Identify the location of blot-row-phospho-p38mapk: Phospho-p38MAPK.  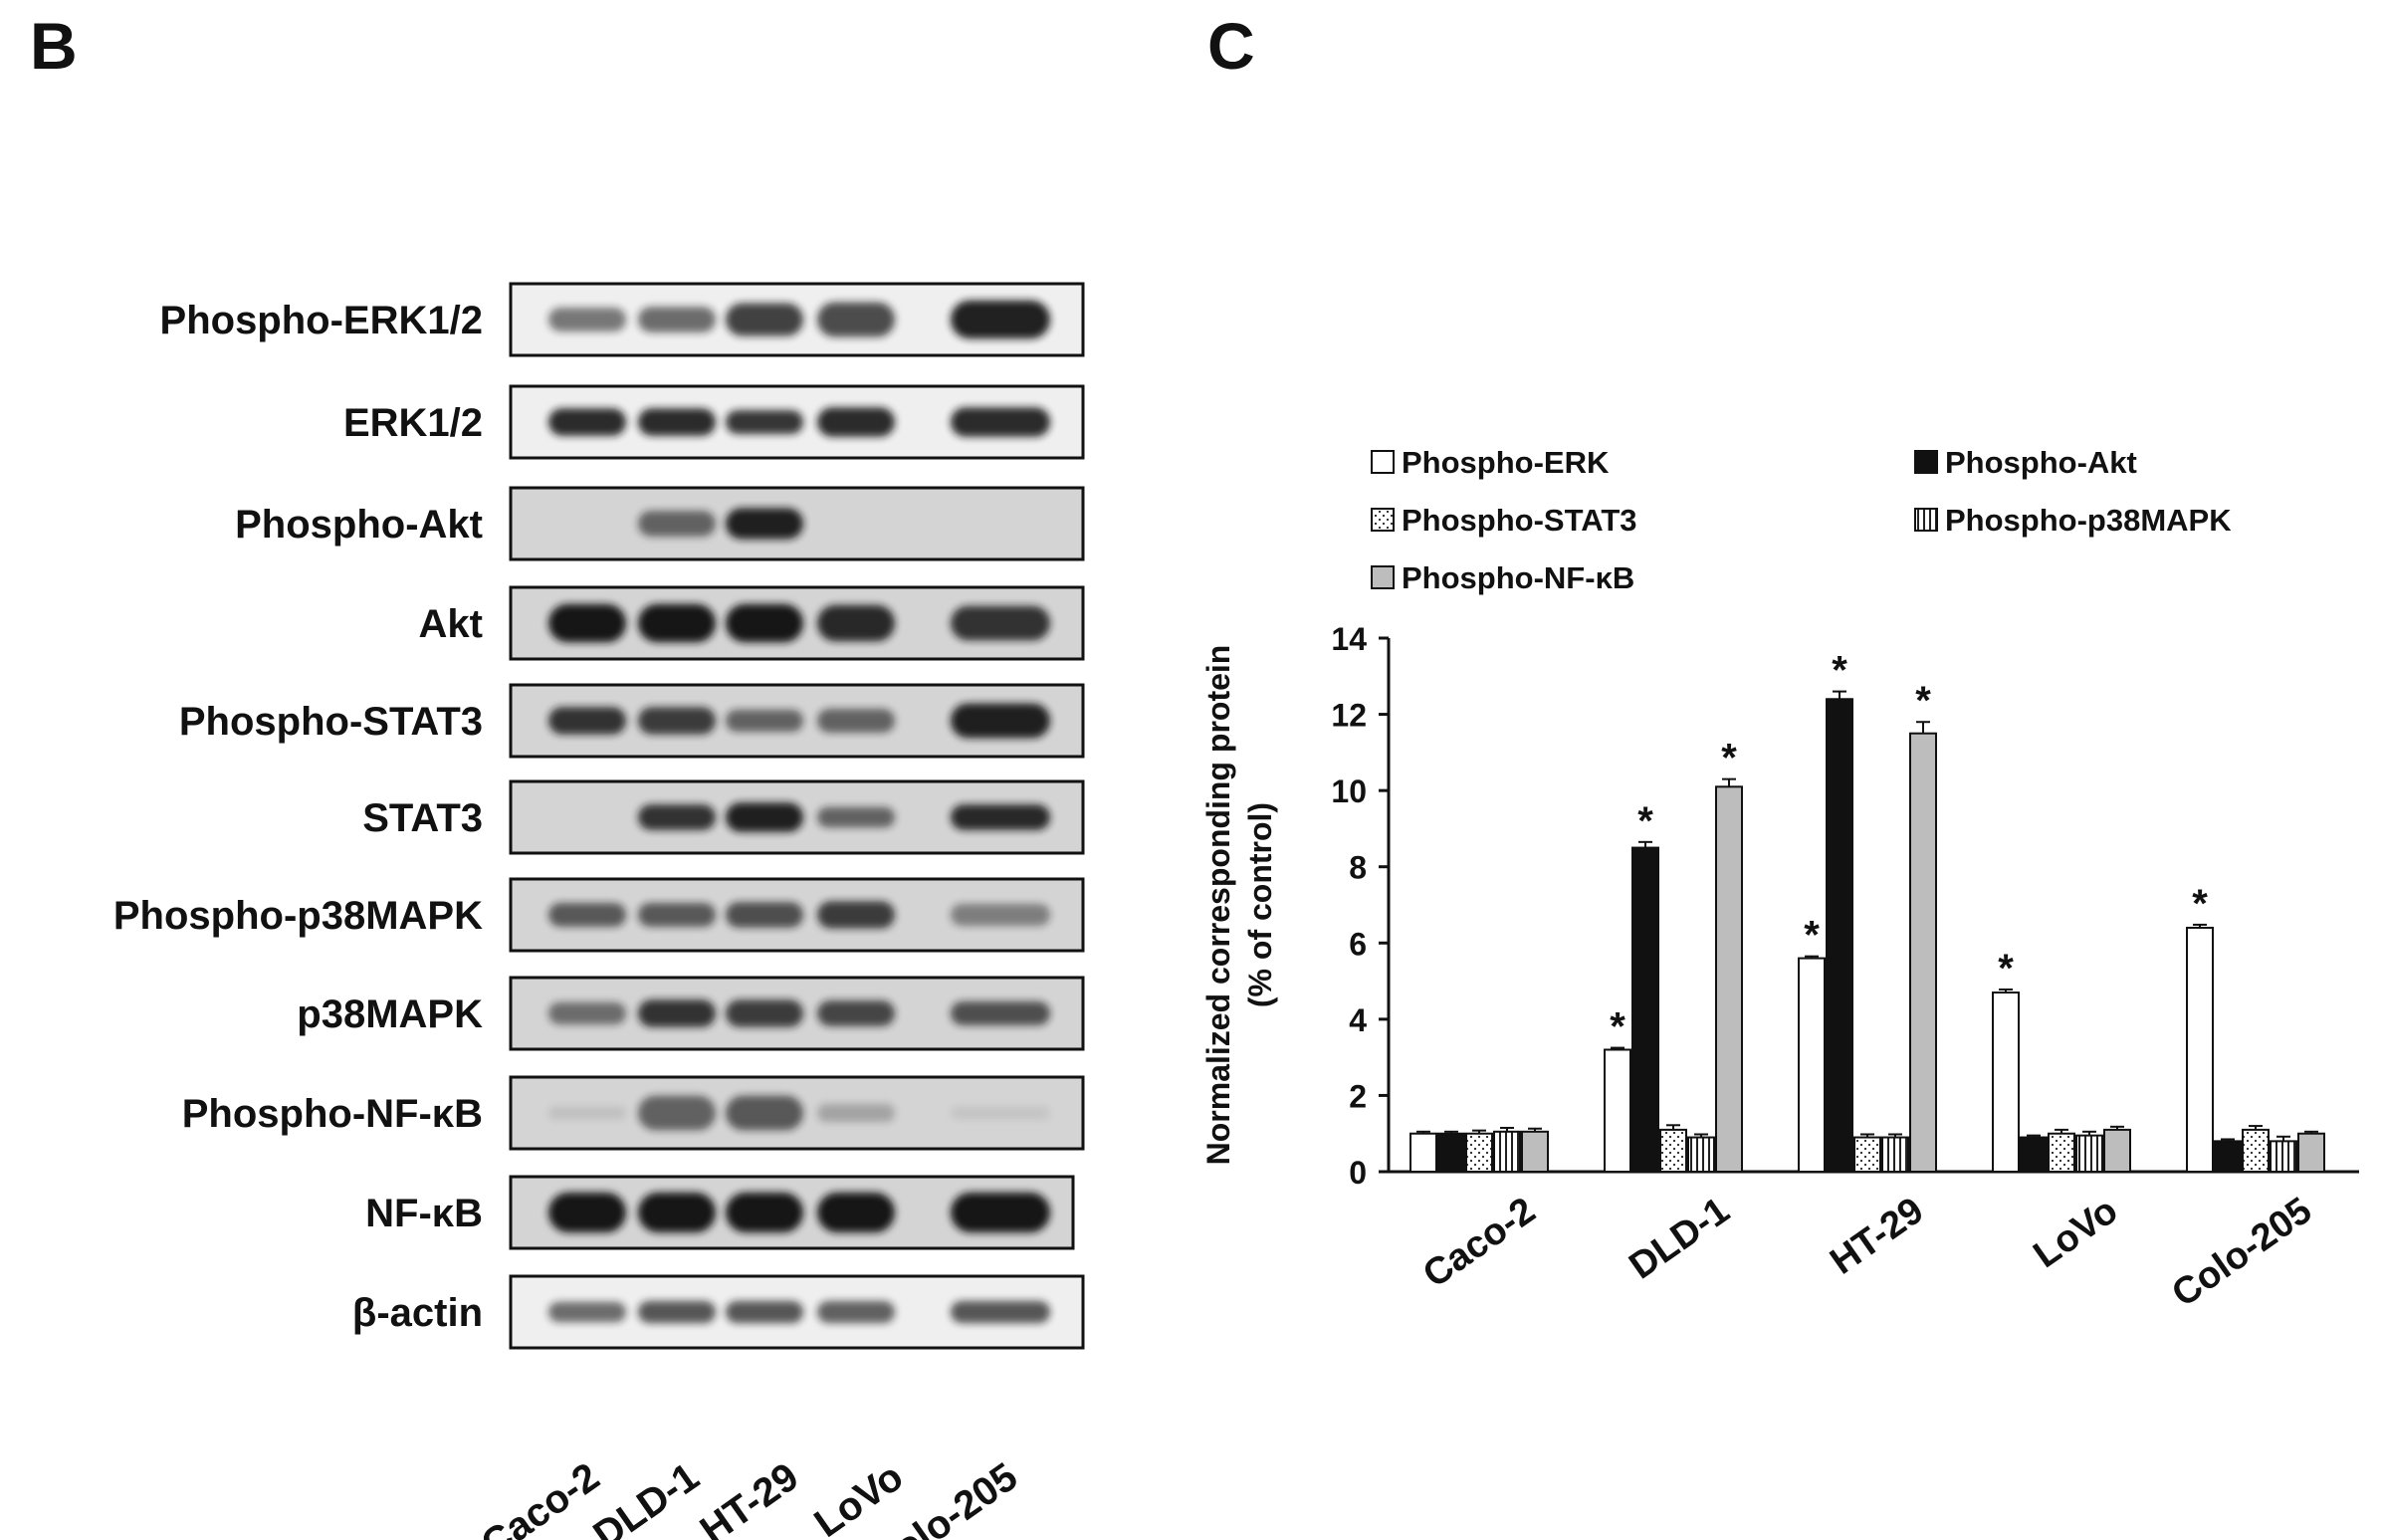
(599, 915).